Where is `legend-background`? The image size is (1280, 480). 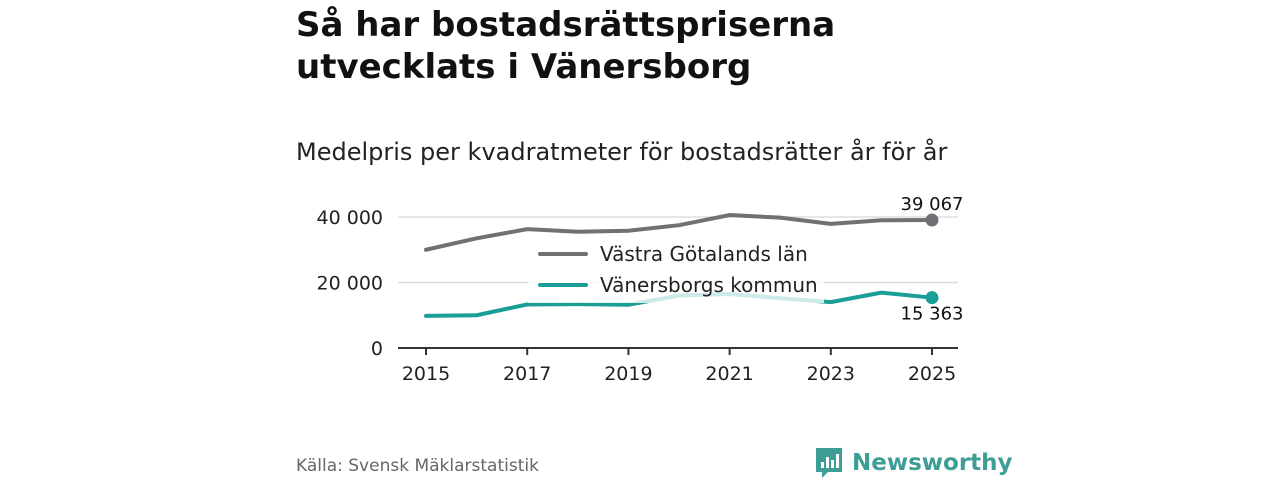
legend-background is located at coordinates (676, 269).